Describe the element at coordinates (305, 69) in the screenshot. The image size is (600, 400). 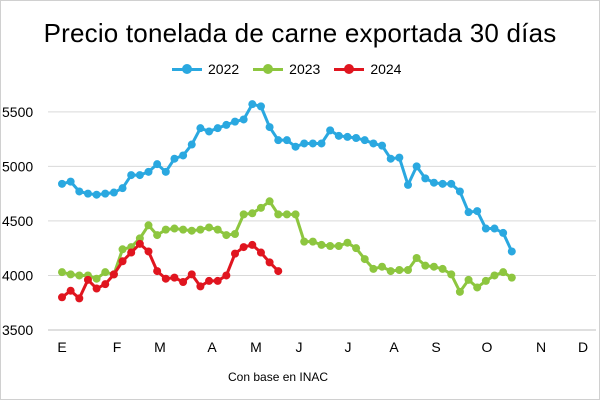
I see `legend-label-2023: 2023` at that location.